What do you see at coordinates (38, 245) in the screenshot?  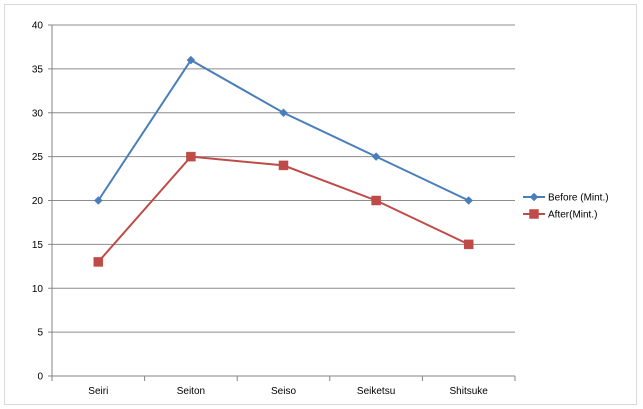 I see `y-tick-label: 15` at bounding box center [38, 245].